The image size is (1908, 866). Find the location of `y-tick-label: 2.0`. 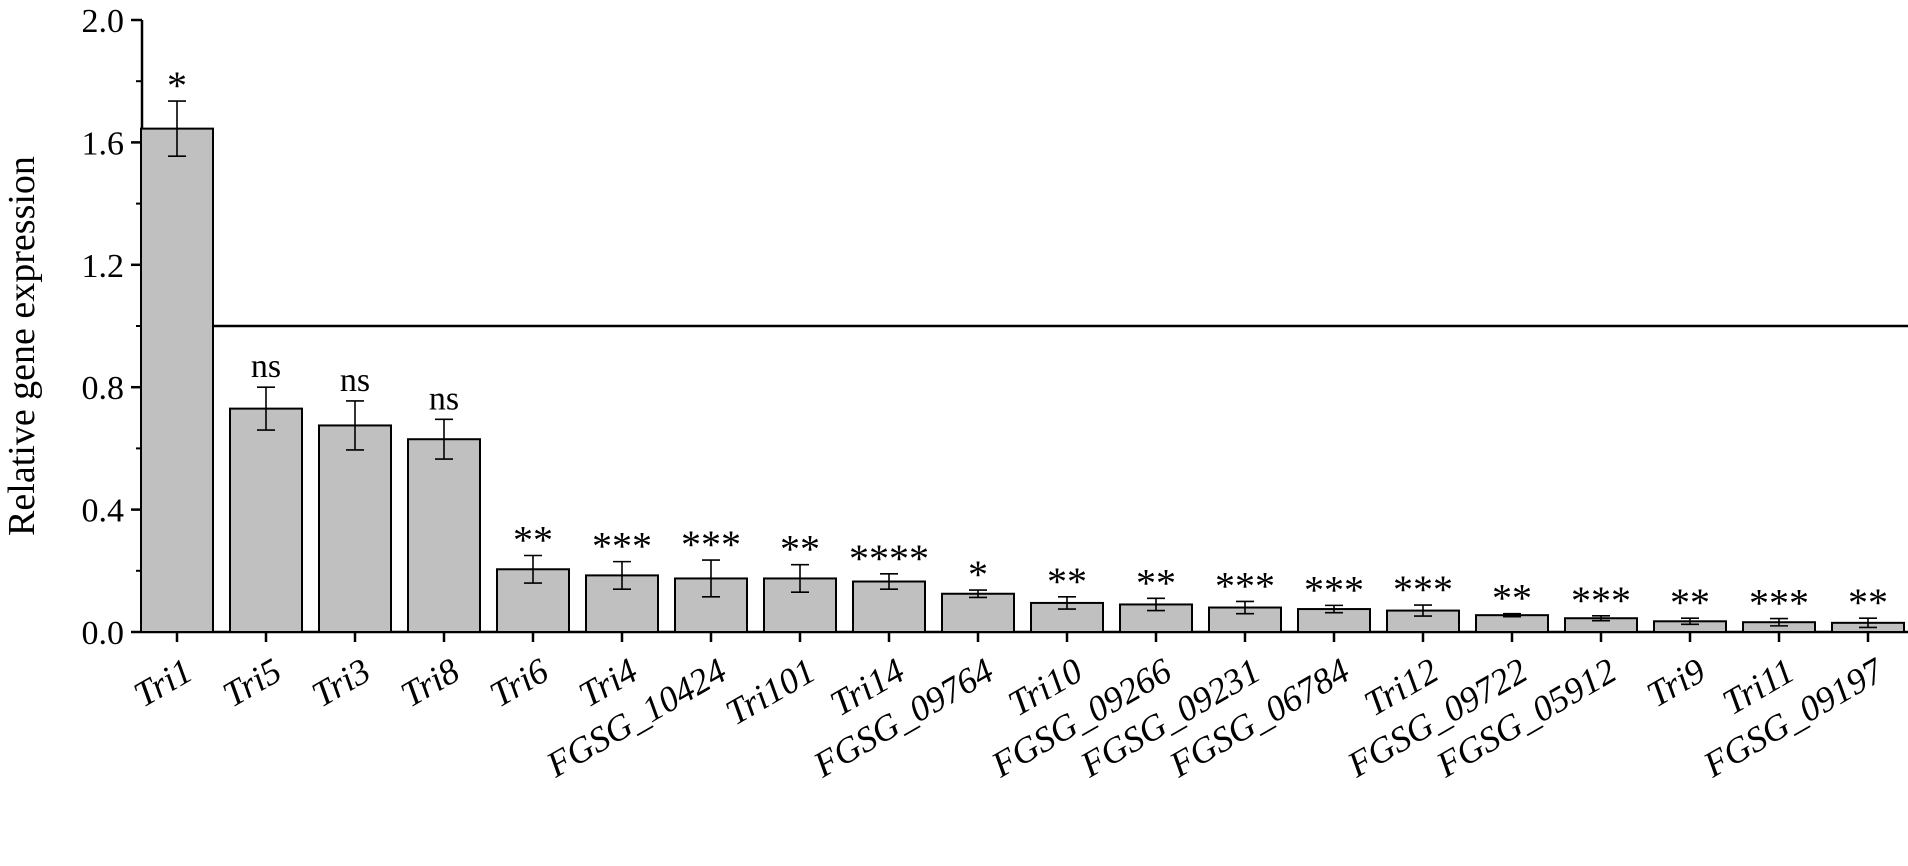

y-tick-label: 2.0 is located at coordinates (103, 21).